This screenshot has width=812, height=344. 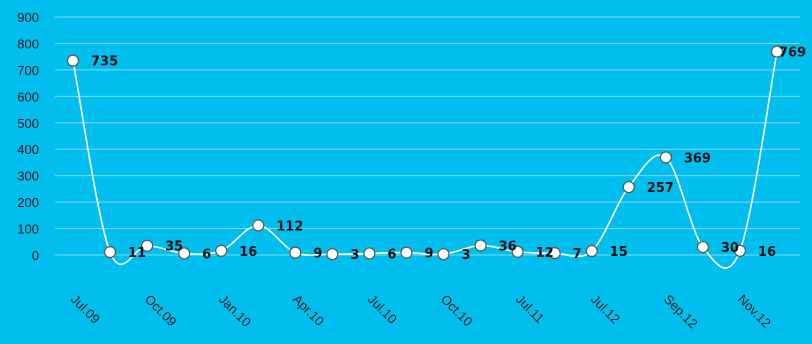 I want to click on x-tick-label: Jan.10, so click(x=235, y=311).